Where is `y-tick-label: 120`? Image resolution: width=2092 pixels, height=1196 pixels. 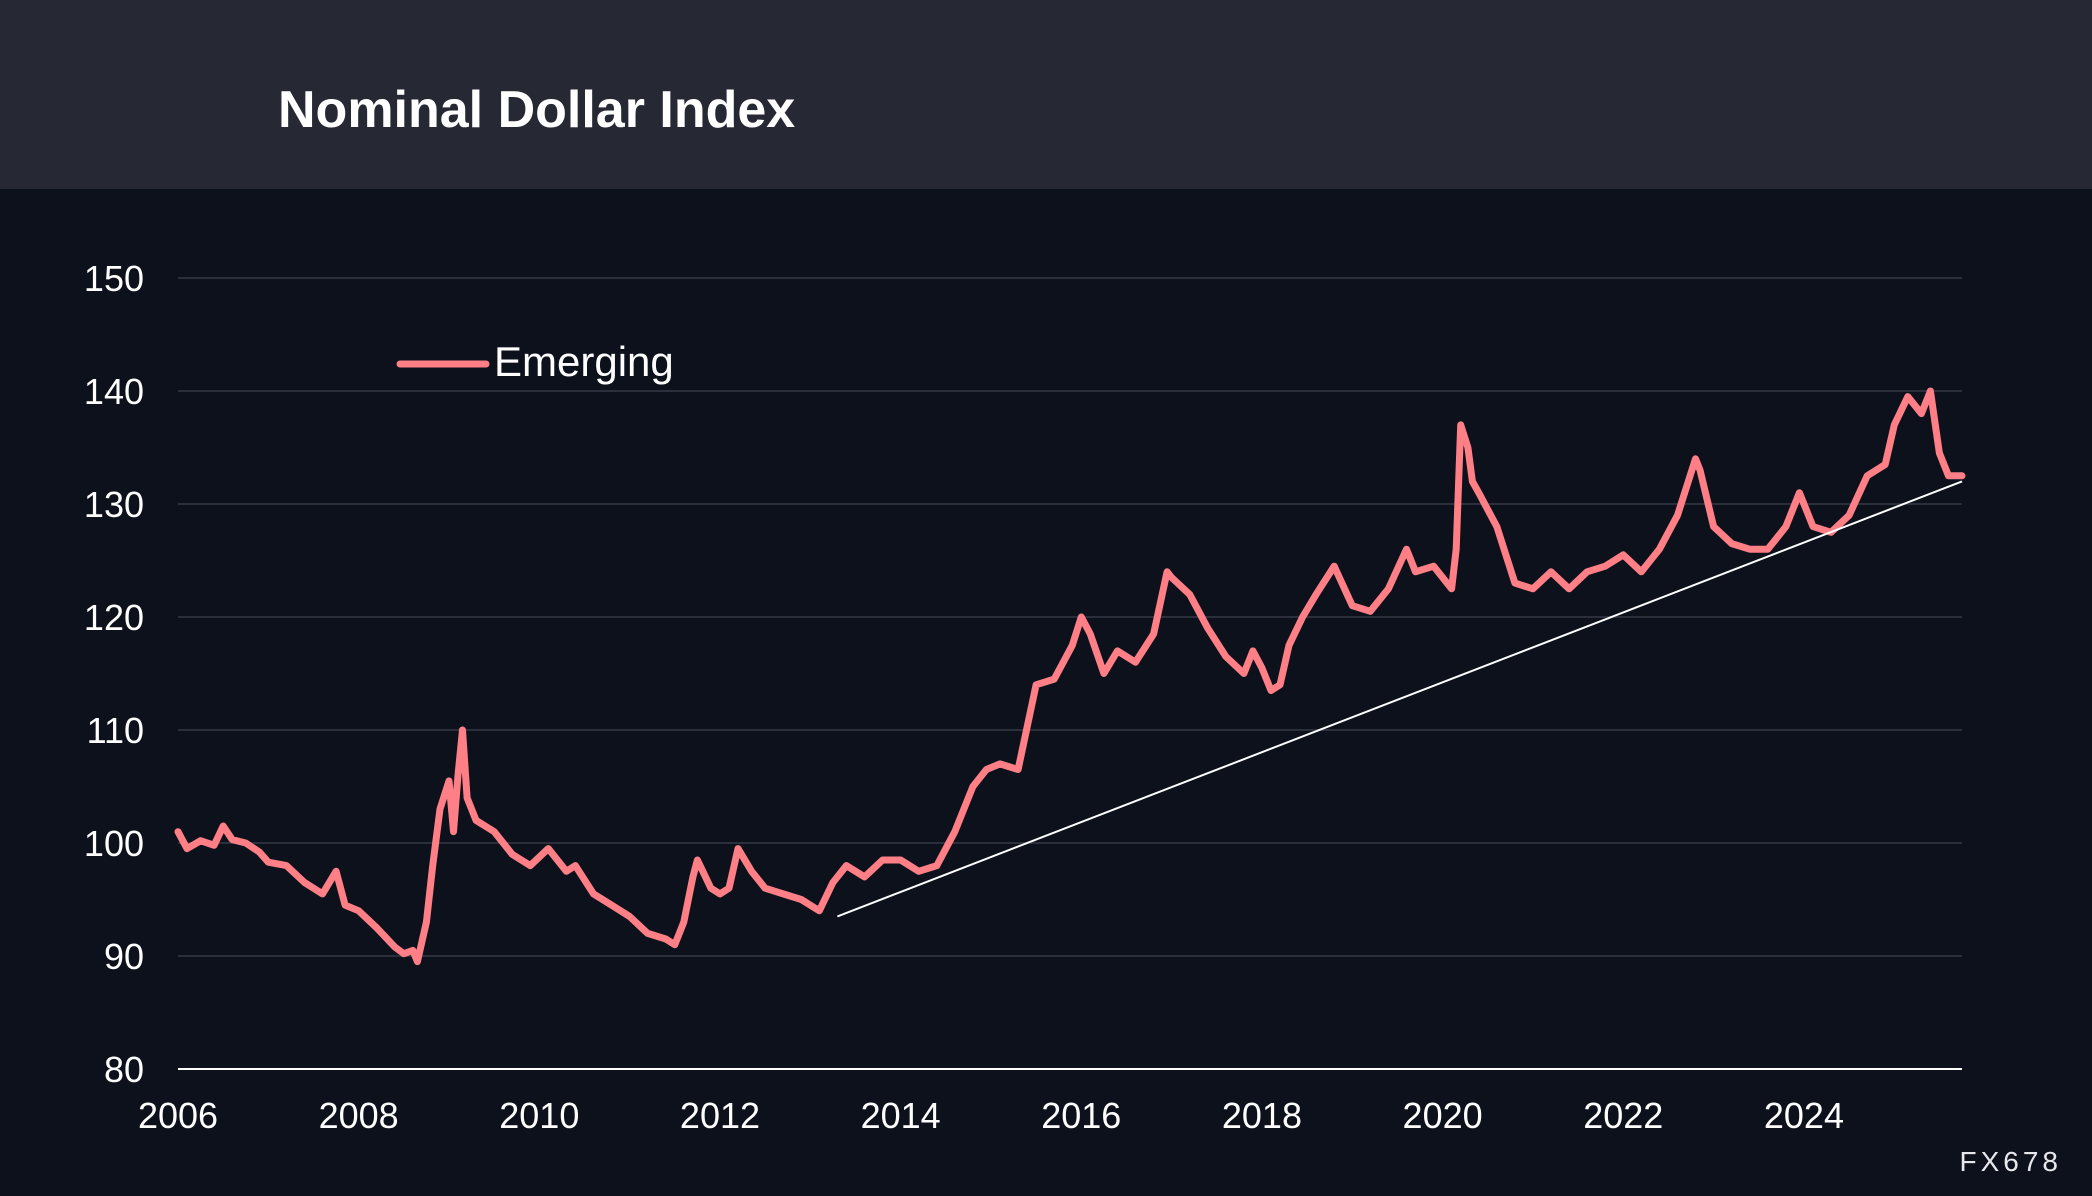
y-tick-label: 120 is located at coordinates (114, 617).